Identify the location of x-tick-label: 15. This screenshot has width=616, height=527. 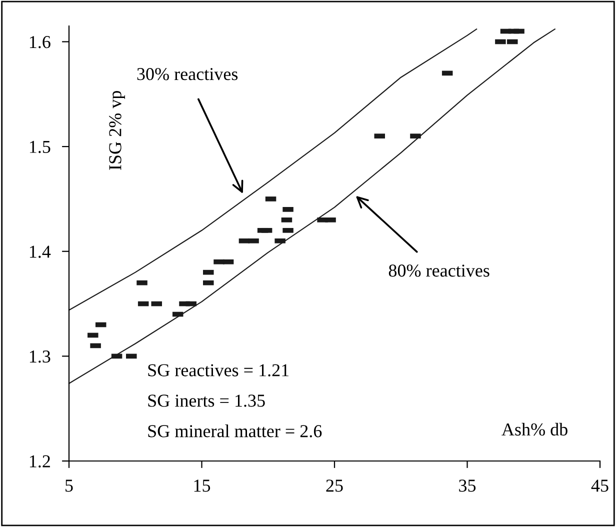
(202, 486).